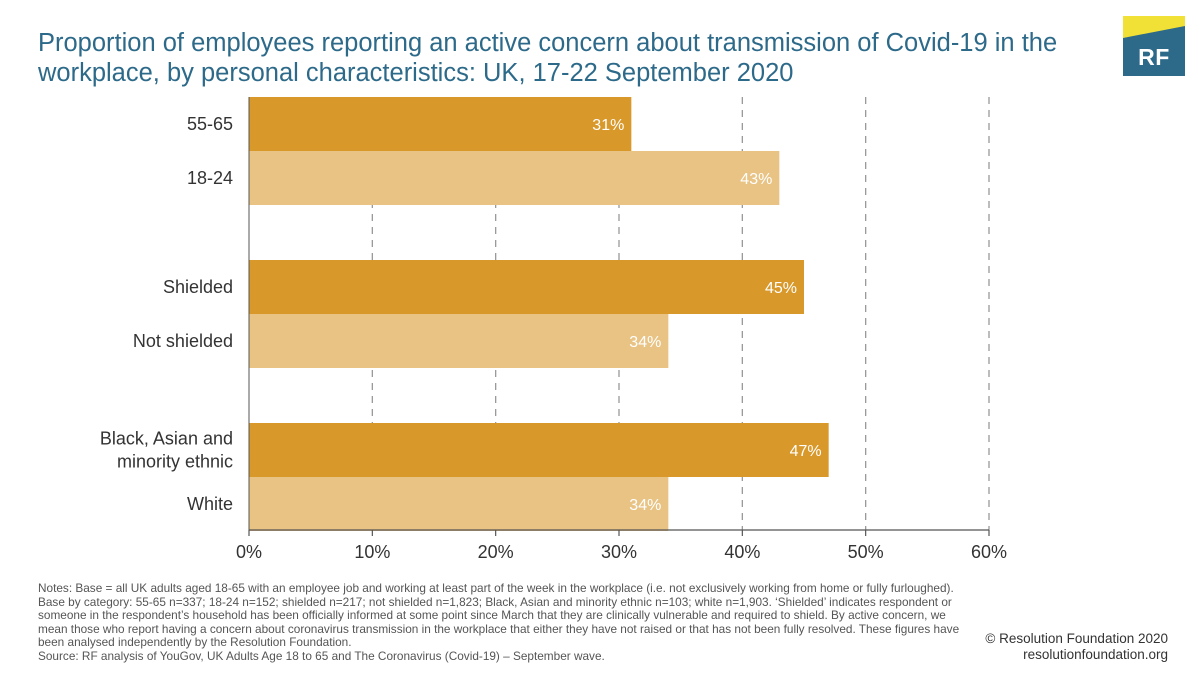 The image size is (1200, 675). Describe the element at coordinates (496, 552) in the screenshot. I see `x-tick-label: 20%` at that location.